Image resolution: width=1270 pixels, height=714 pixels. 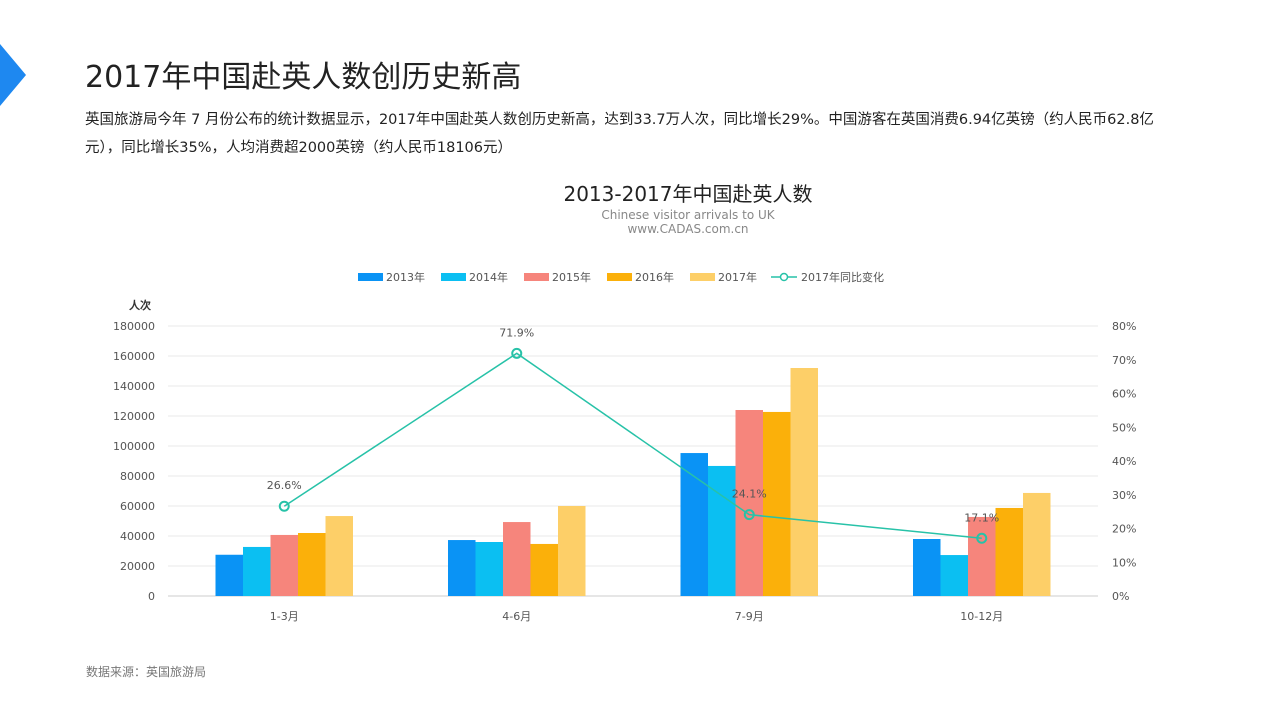 I want to click on y-tick-label: 140000, so click(x=134, y=386).